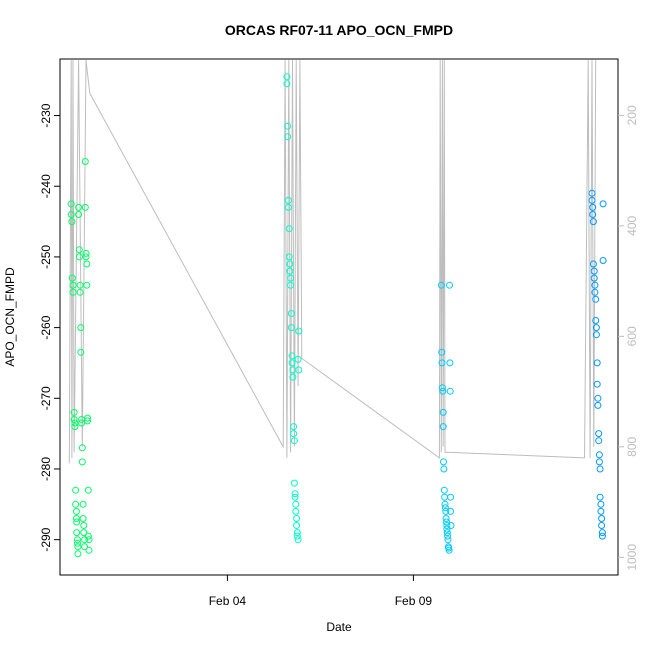  Describe the element at coordinates (321, 591) in the screenshot. I see `x-axis: Feb 04 Feb 09` at that location.